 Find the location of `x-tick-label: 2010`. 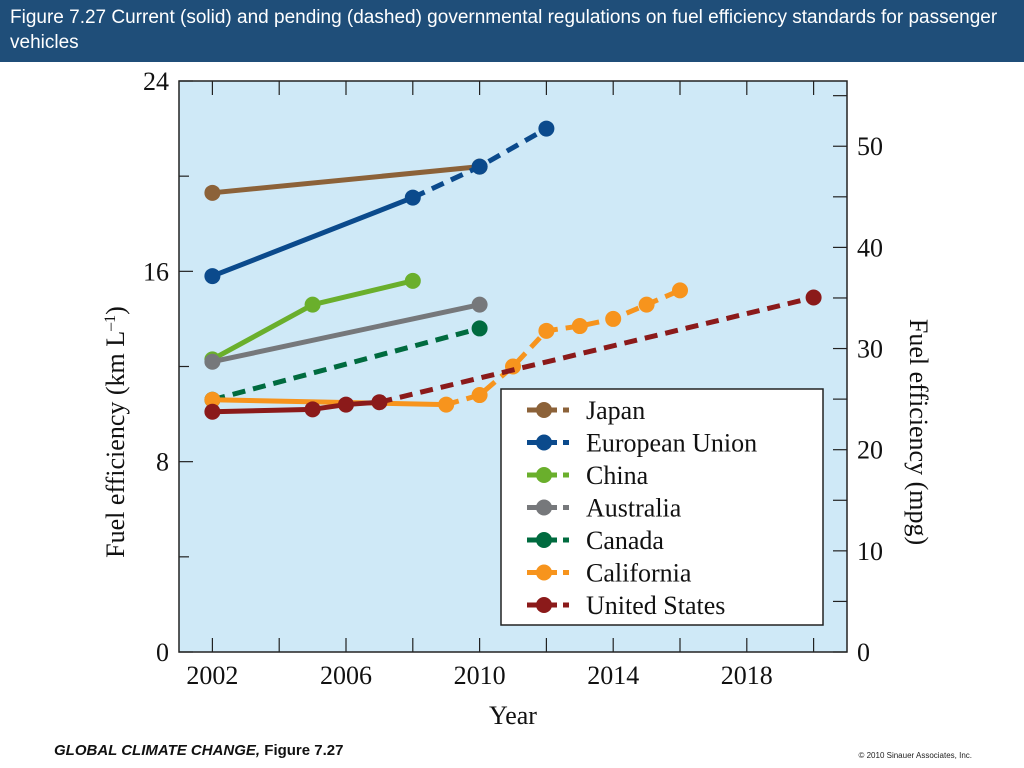

x-tick-label: 2010 is located at coordinates (480, 675).